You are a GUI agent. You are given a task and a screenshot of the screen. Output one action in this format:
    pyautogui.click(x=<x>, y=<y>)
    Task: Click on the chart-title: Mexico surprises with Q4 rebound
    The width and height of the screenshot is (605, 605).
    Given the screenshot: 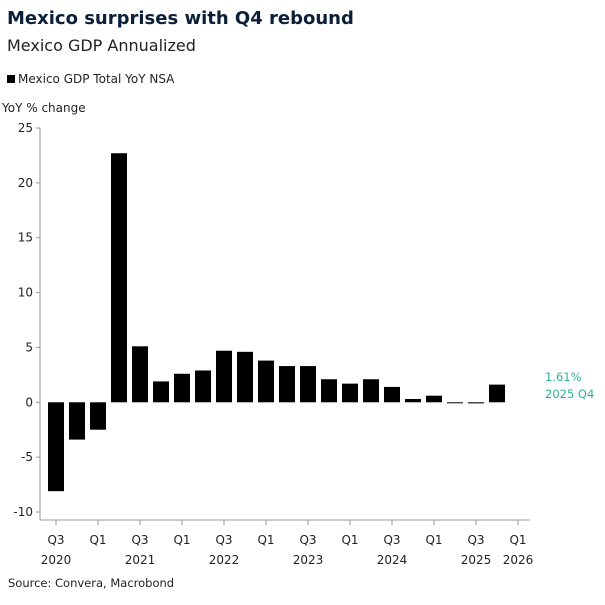 What is the action you would take?
    pyautogui.click(x=180, y=18)
    